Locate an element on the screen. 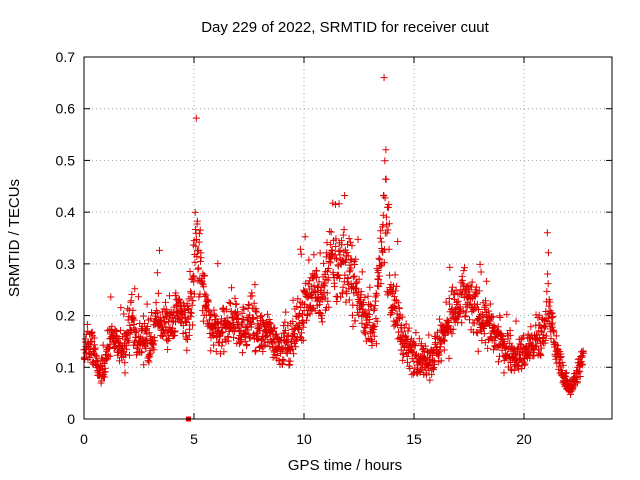 This screenshot has height=480, width=640. x-tick-label: 10 is located at coordinates (304, 439).